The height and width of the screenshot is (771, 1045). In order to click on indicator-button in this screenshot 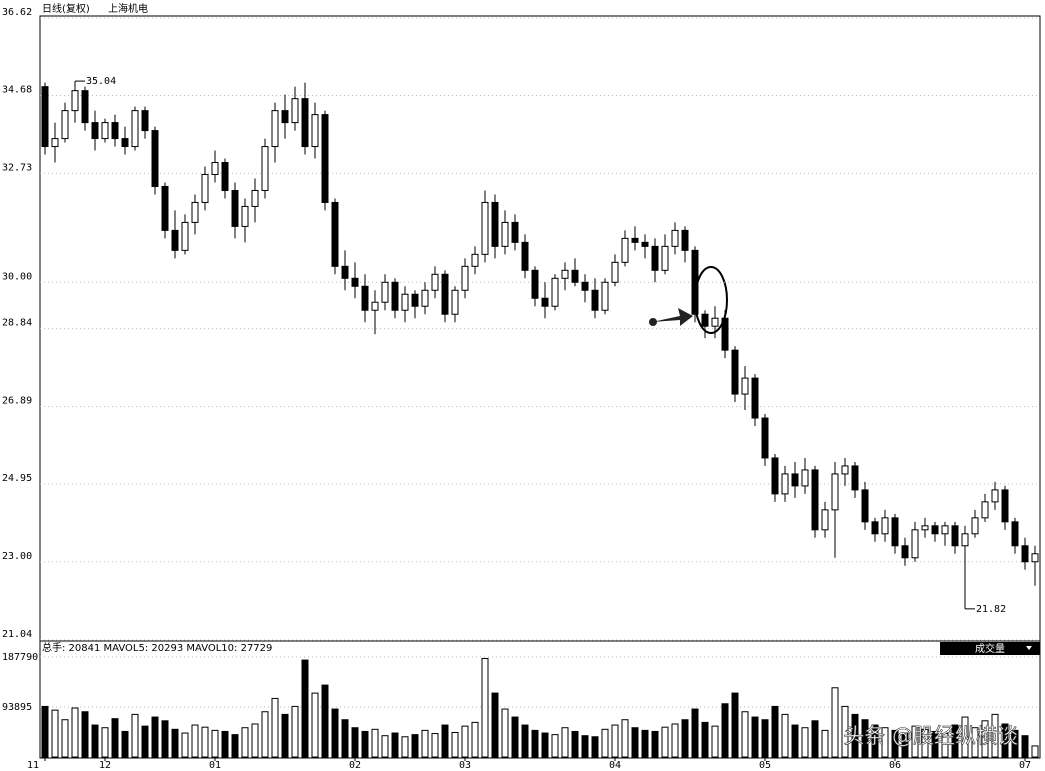, I will do `click(990, 648)`.